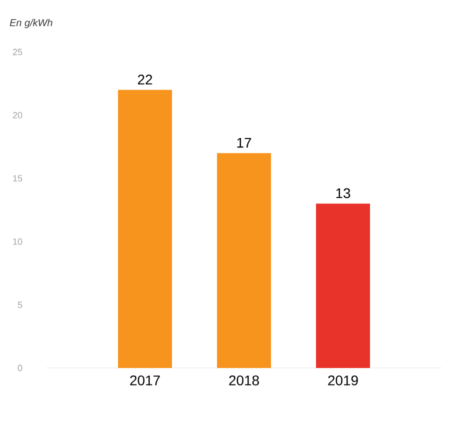 Image resolution: width=452 pixels, height=439 pixels. Describe the element at coordinates (17, 52) in the screenshot. I see `y-tick-label: 25` at that location.